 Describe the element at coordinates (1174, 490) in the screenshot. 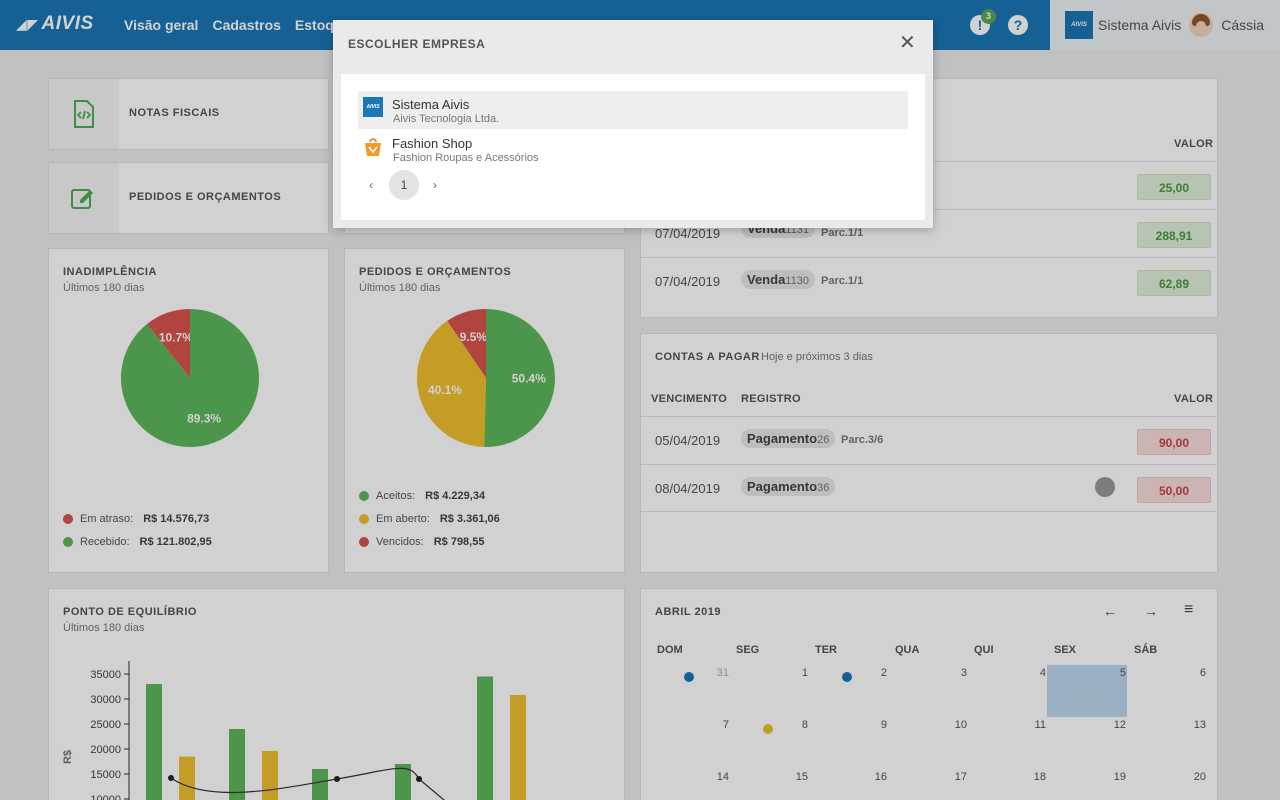

I see `value-badge: 50,00` at that location.